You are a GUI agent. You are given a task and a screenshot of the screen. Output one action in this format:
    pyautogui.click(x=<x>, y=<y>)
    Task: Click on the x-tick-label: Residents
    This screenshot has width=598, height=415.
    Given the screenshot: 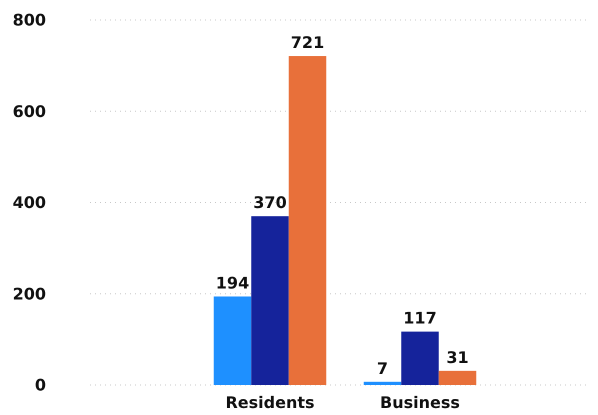 What is the action you would take?
    pyautogui.click(x=270, y=402)
    